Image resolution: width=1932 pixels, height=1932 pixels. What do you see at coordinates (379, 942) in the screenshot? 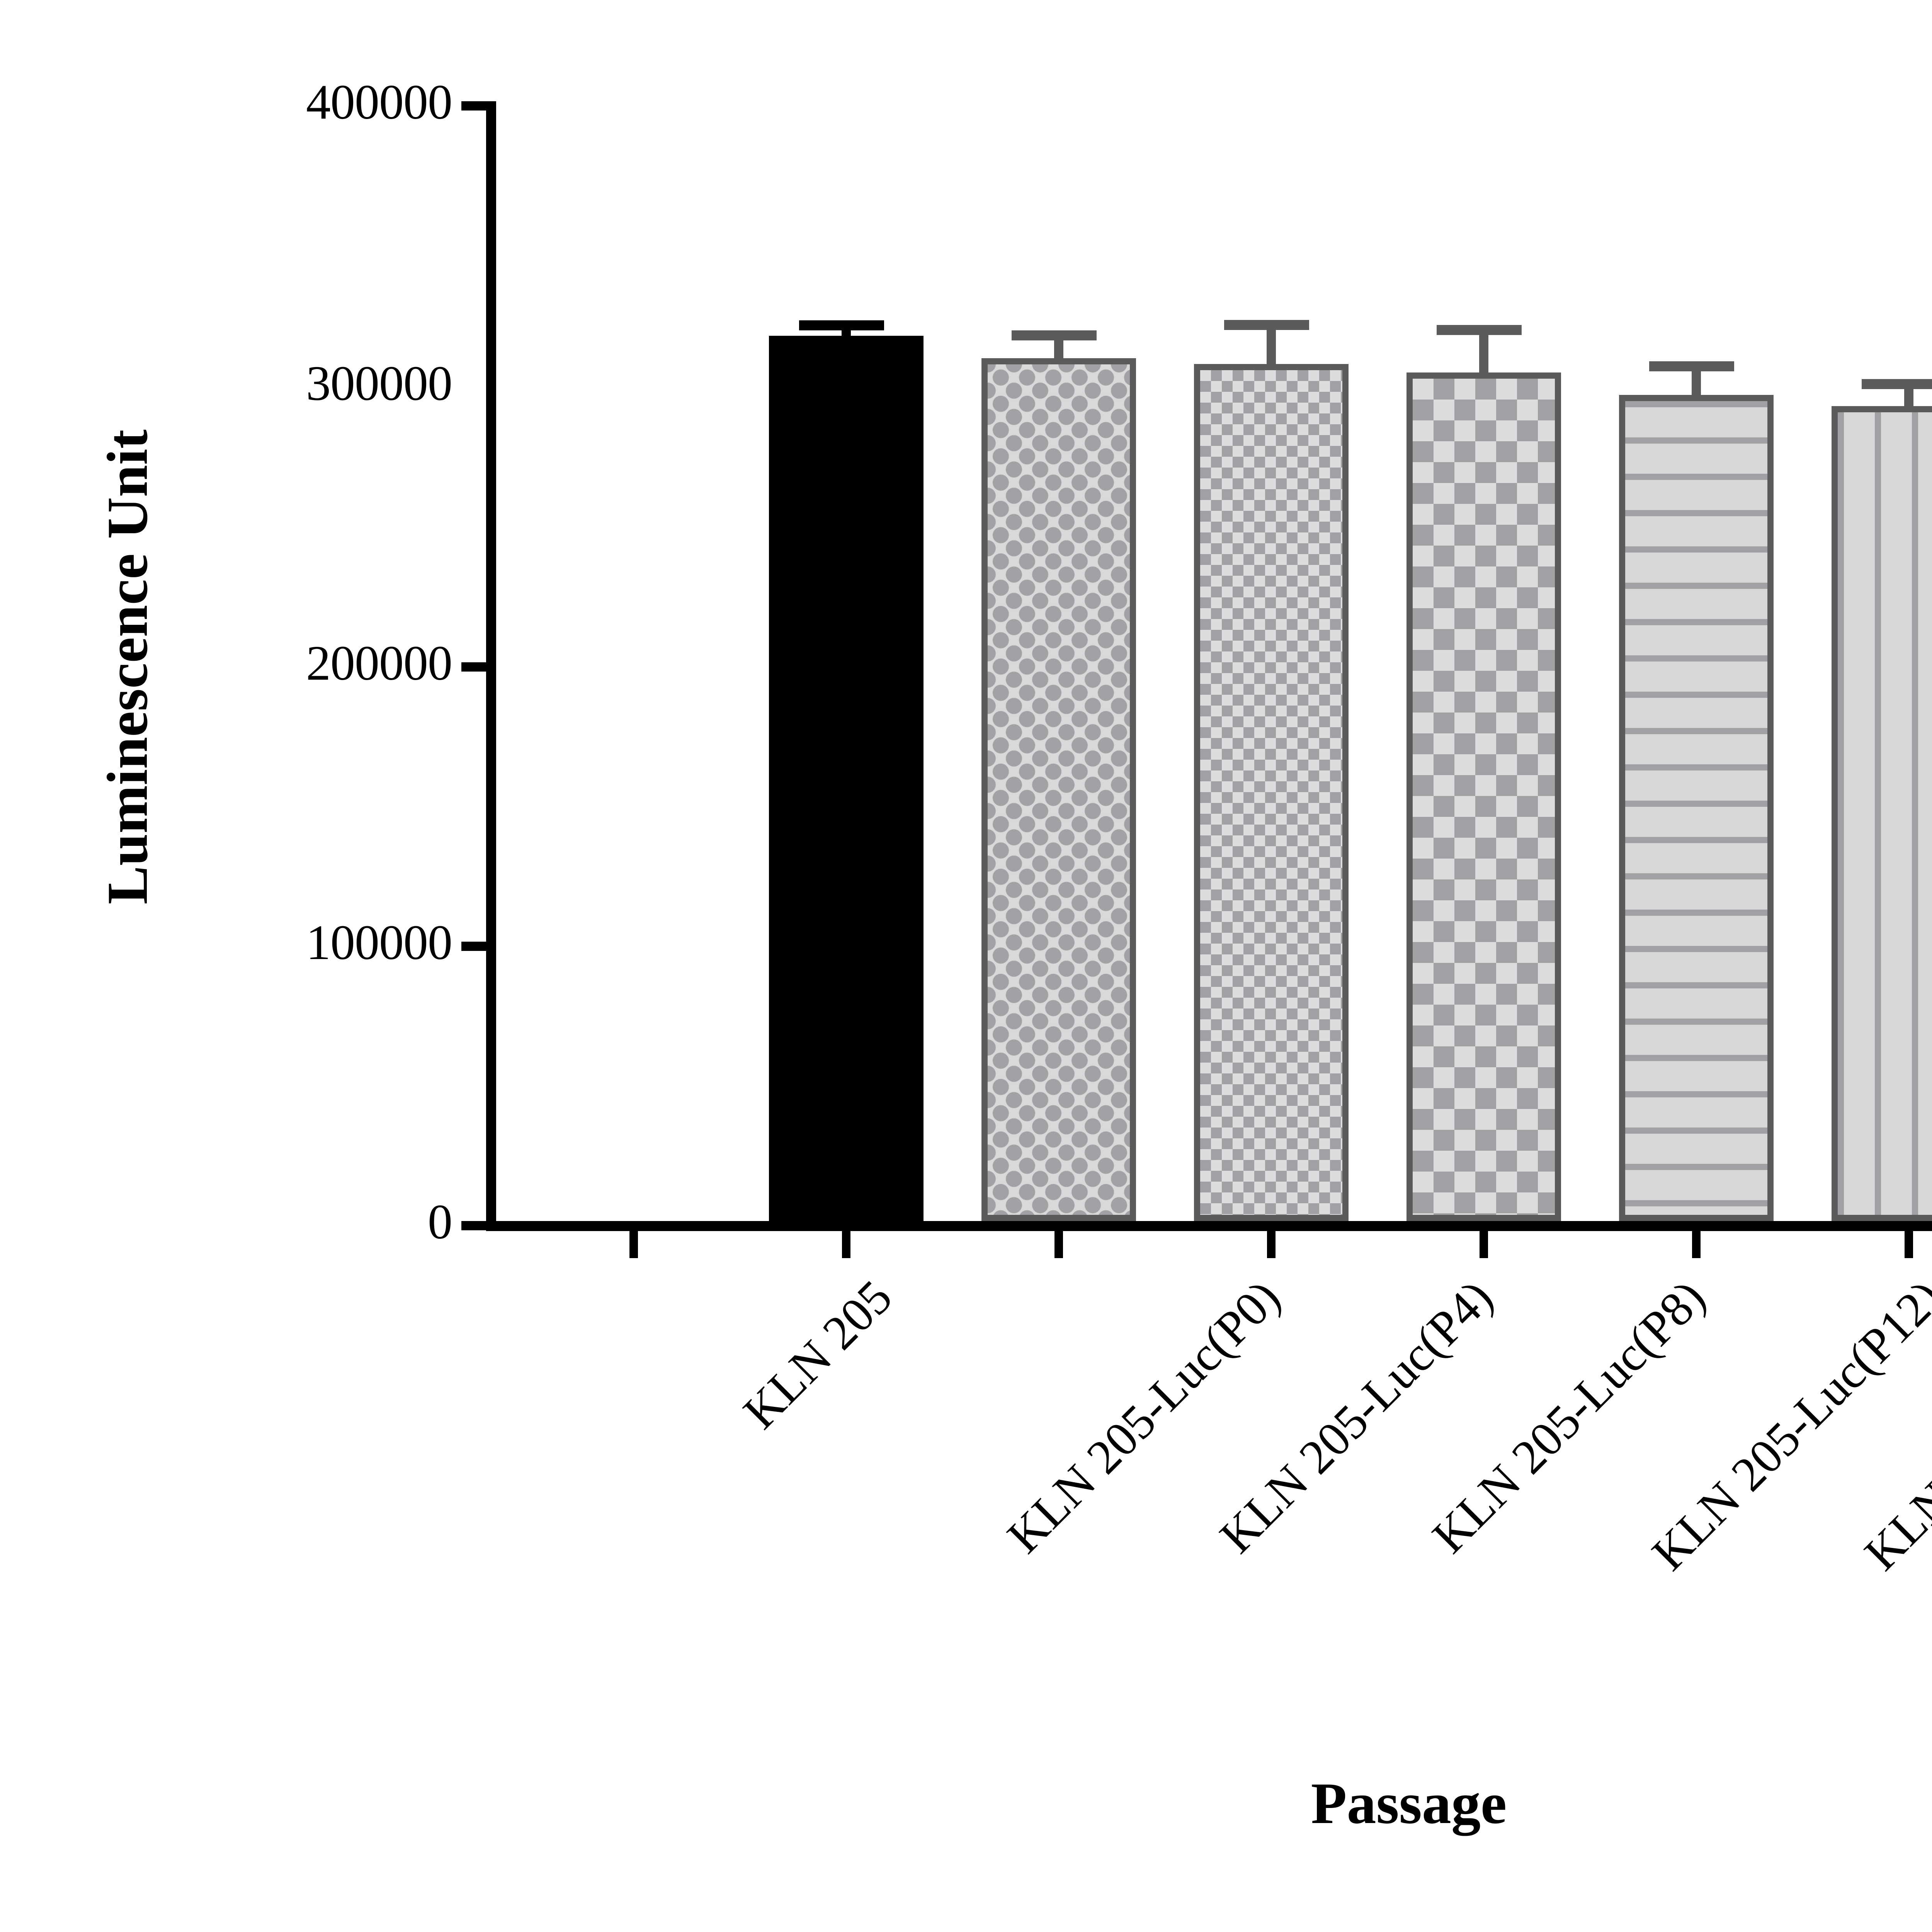
I see `y-axis-tick-label-100000: 100000` at bounding box center [379, 942].